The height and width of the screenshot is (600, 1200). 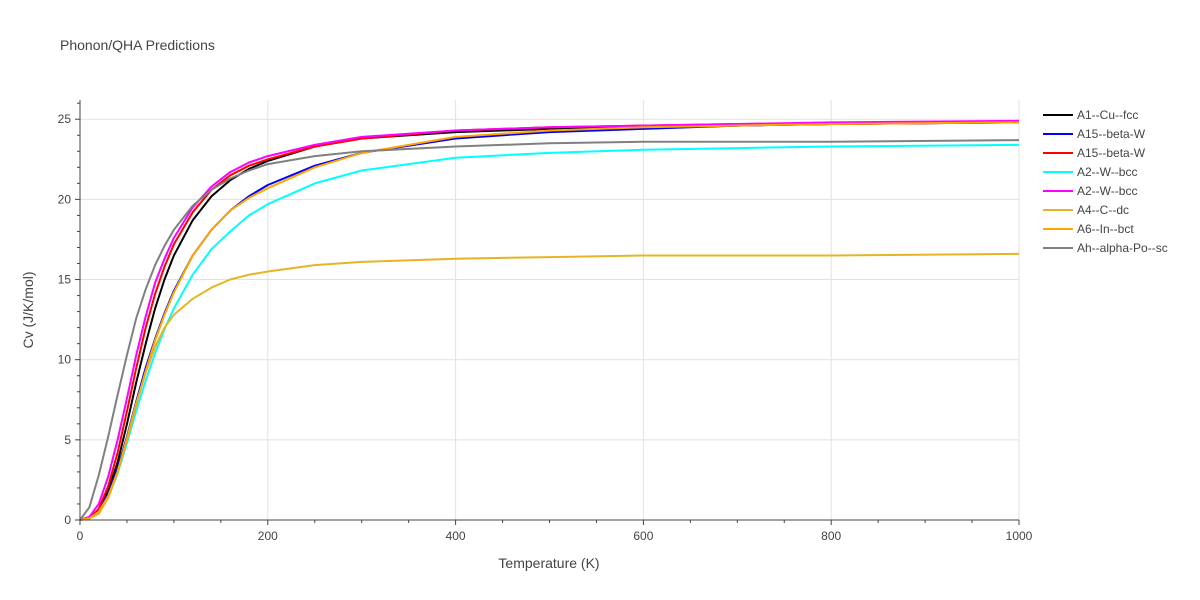 I want to click on y-tick-label: 0, so click(x=67, y=520).